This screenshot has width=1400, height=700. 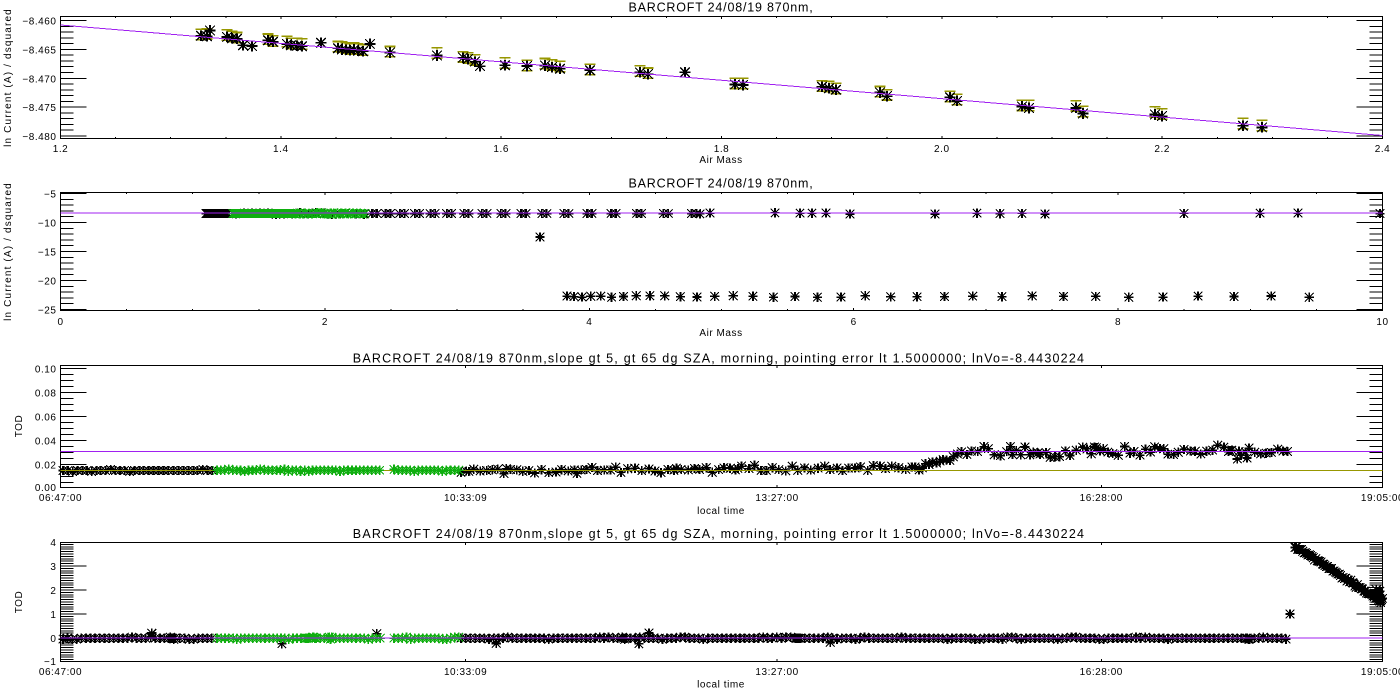 I want to click on svg-text: −8.465, so click(x=39, y=50).